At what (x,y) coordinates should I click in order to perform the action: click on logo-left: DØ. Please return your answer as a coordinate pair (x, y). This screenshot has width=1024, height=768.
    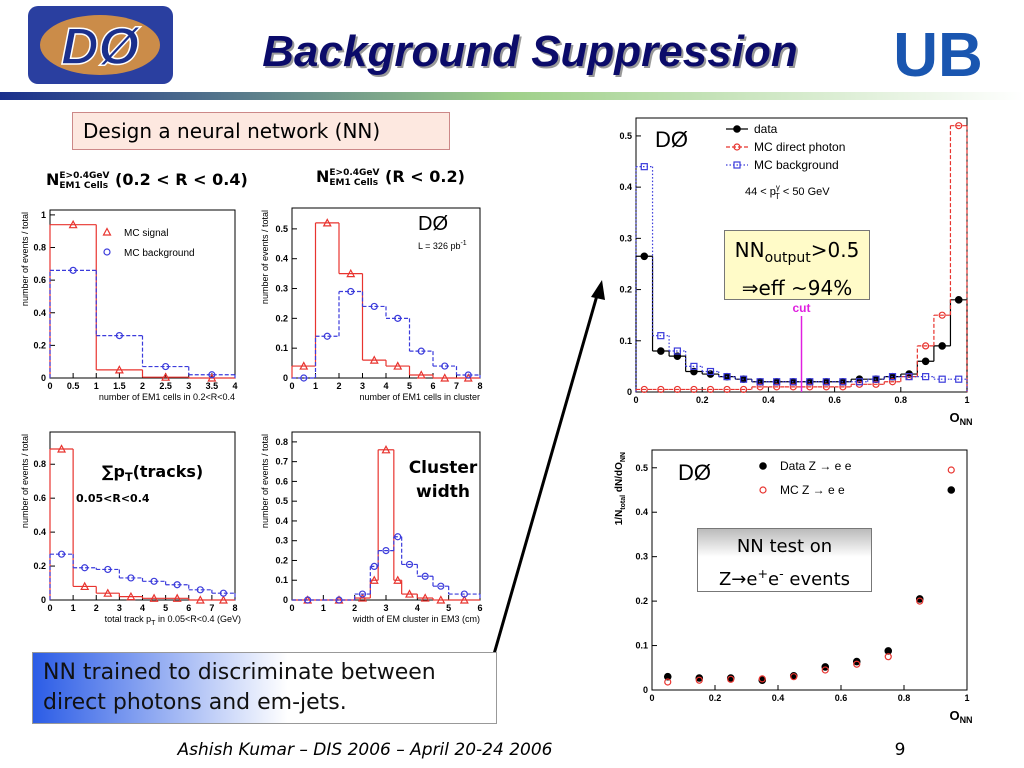
    Looking at the image, I should click on (100, 45).